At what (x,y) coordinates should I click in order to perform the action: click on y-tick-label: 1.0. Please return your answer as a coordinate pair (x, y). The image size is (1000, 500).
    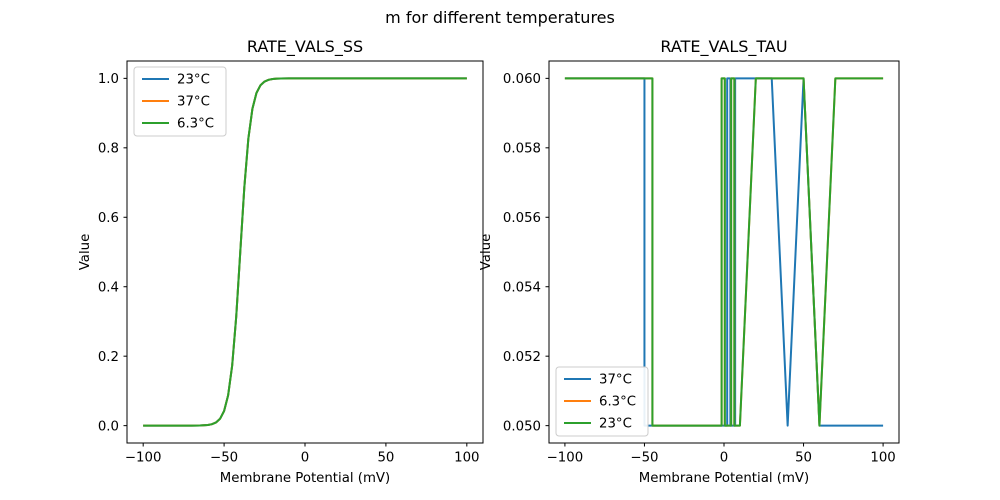
    Looking at the image, I should click on (108, 79).